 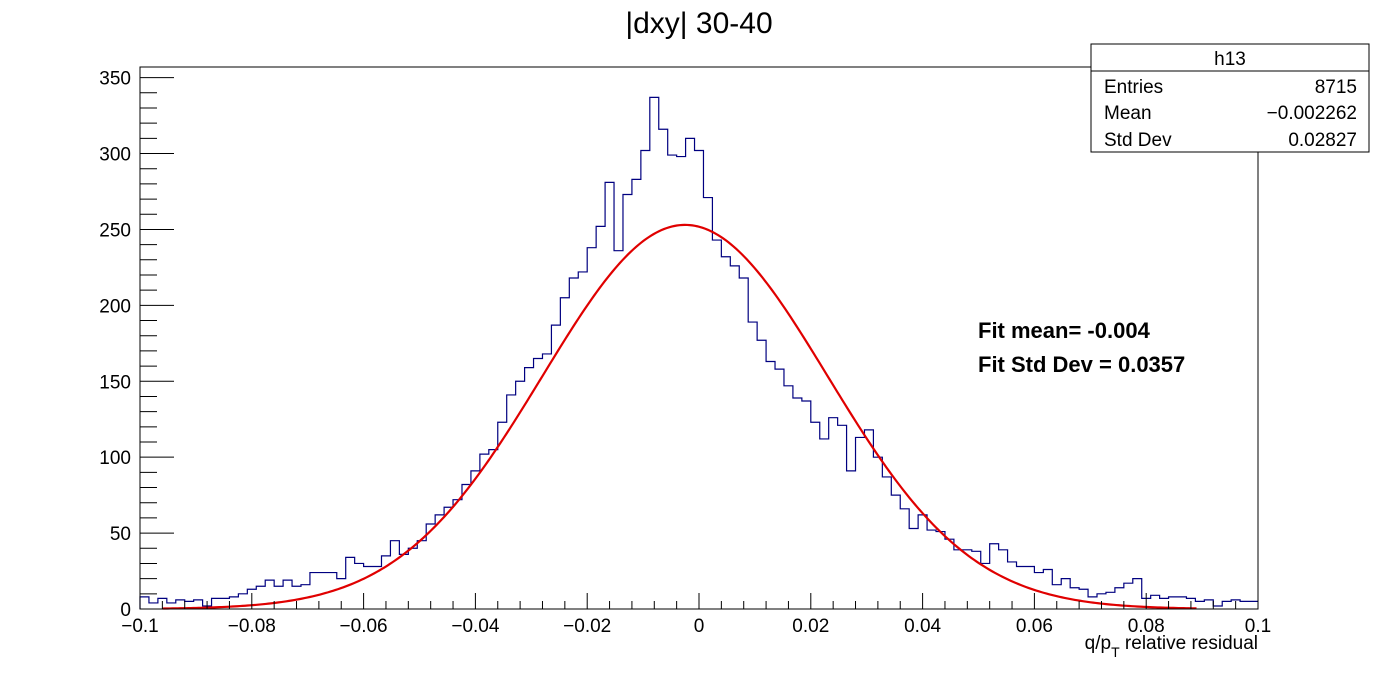 What do you see at coordinates (252, 626) in the screenshot?
I see `x-tick-label: −0.08` at bounding box center [252, 626].